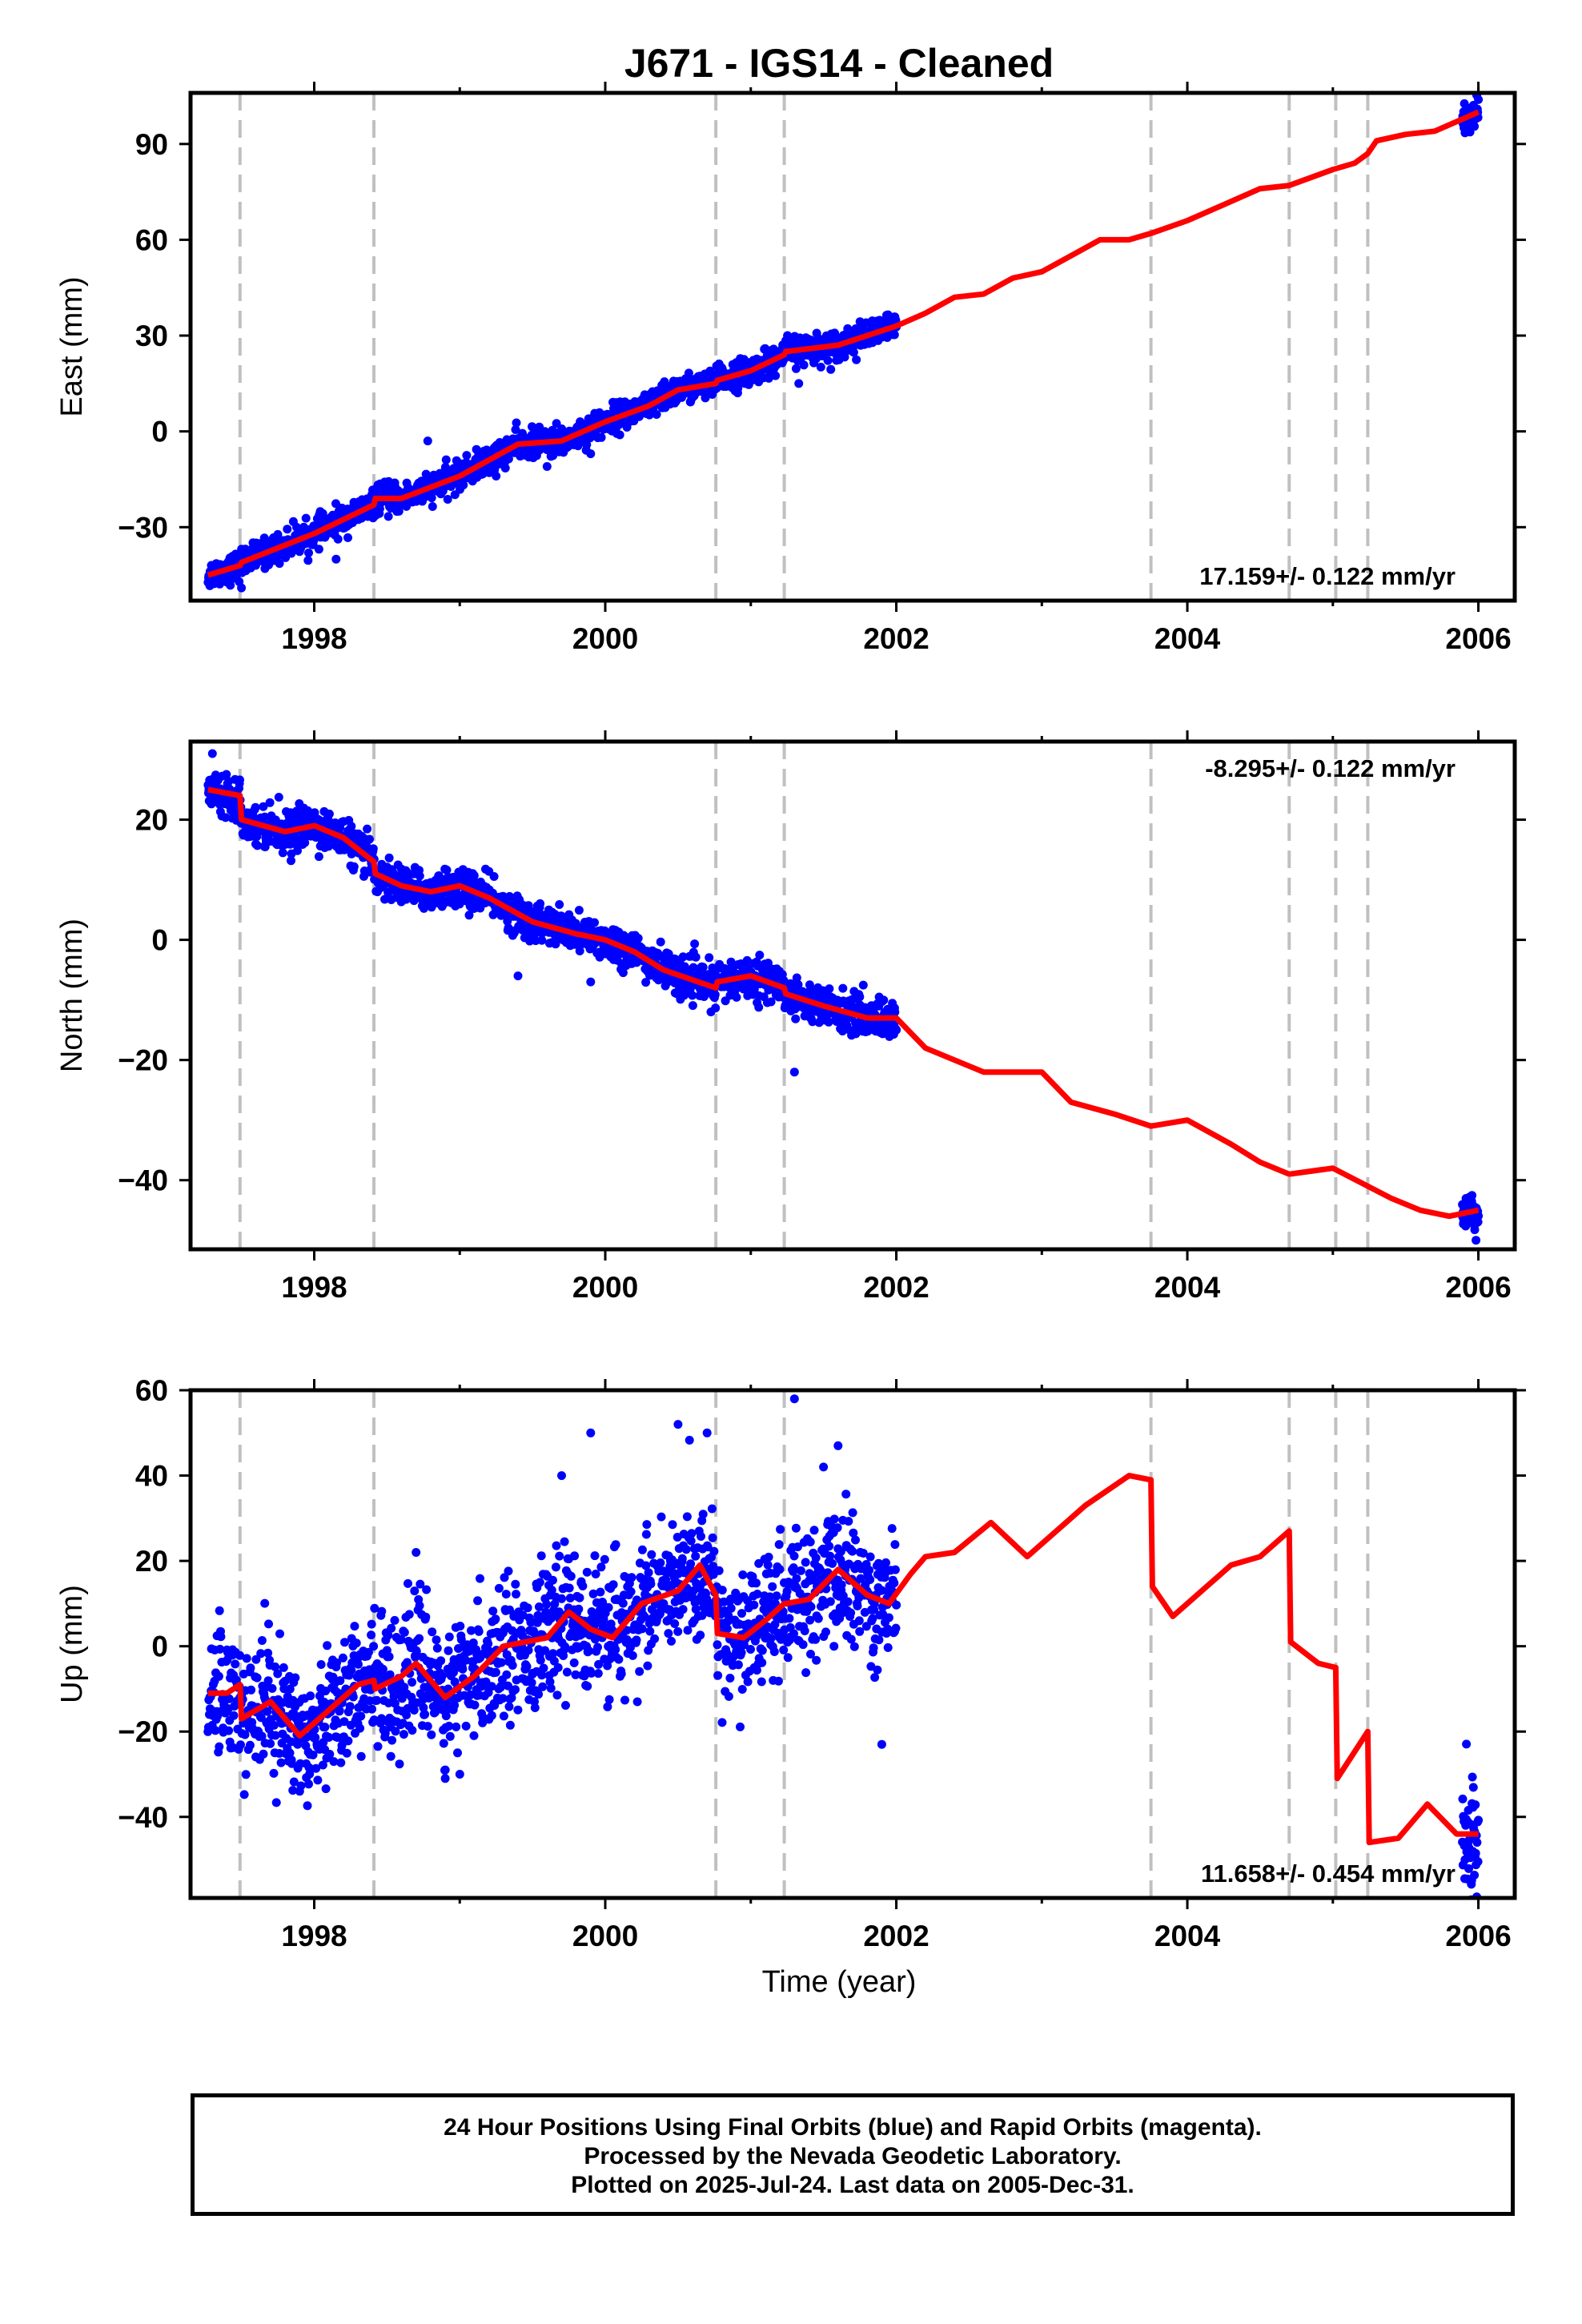 This screenshot has width=1582, height=2324. What do you see at coordinates (143, 1060) in the screenshot?
I see `north-ytick-label--20: −20` at bounding box center [143, 1060].